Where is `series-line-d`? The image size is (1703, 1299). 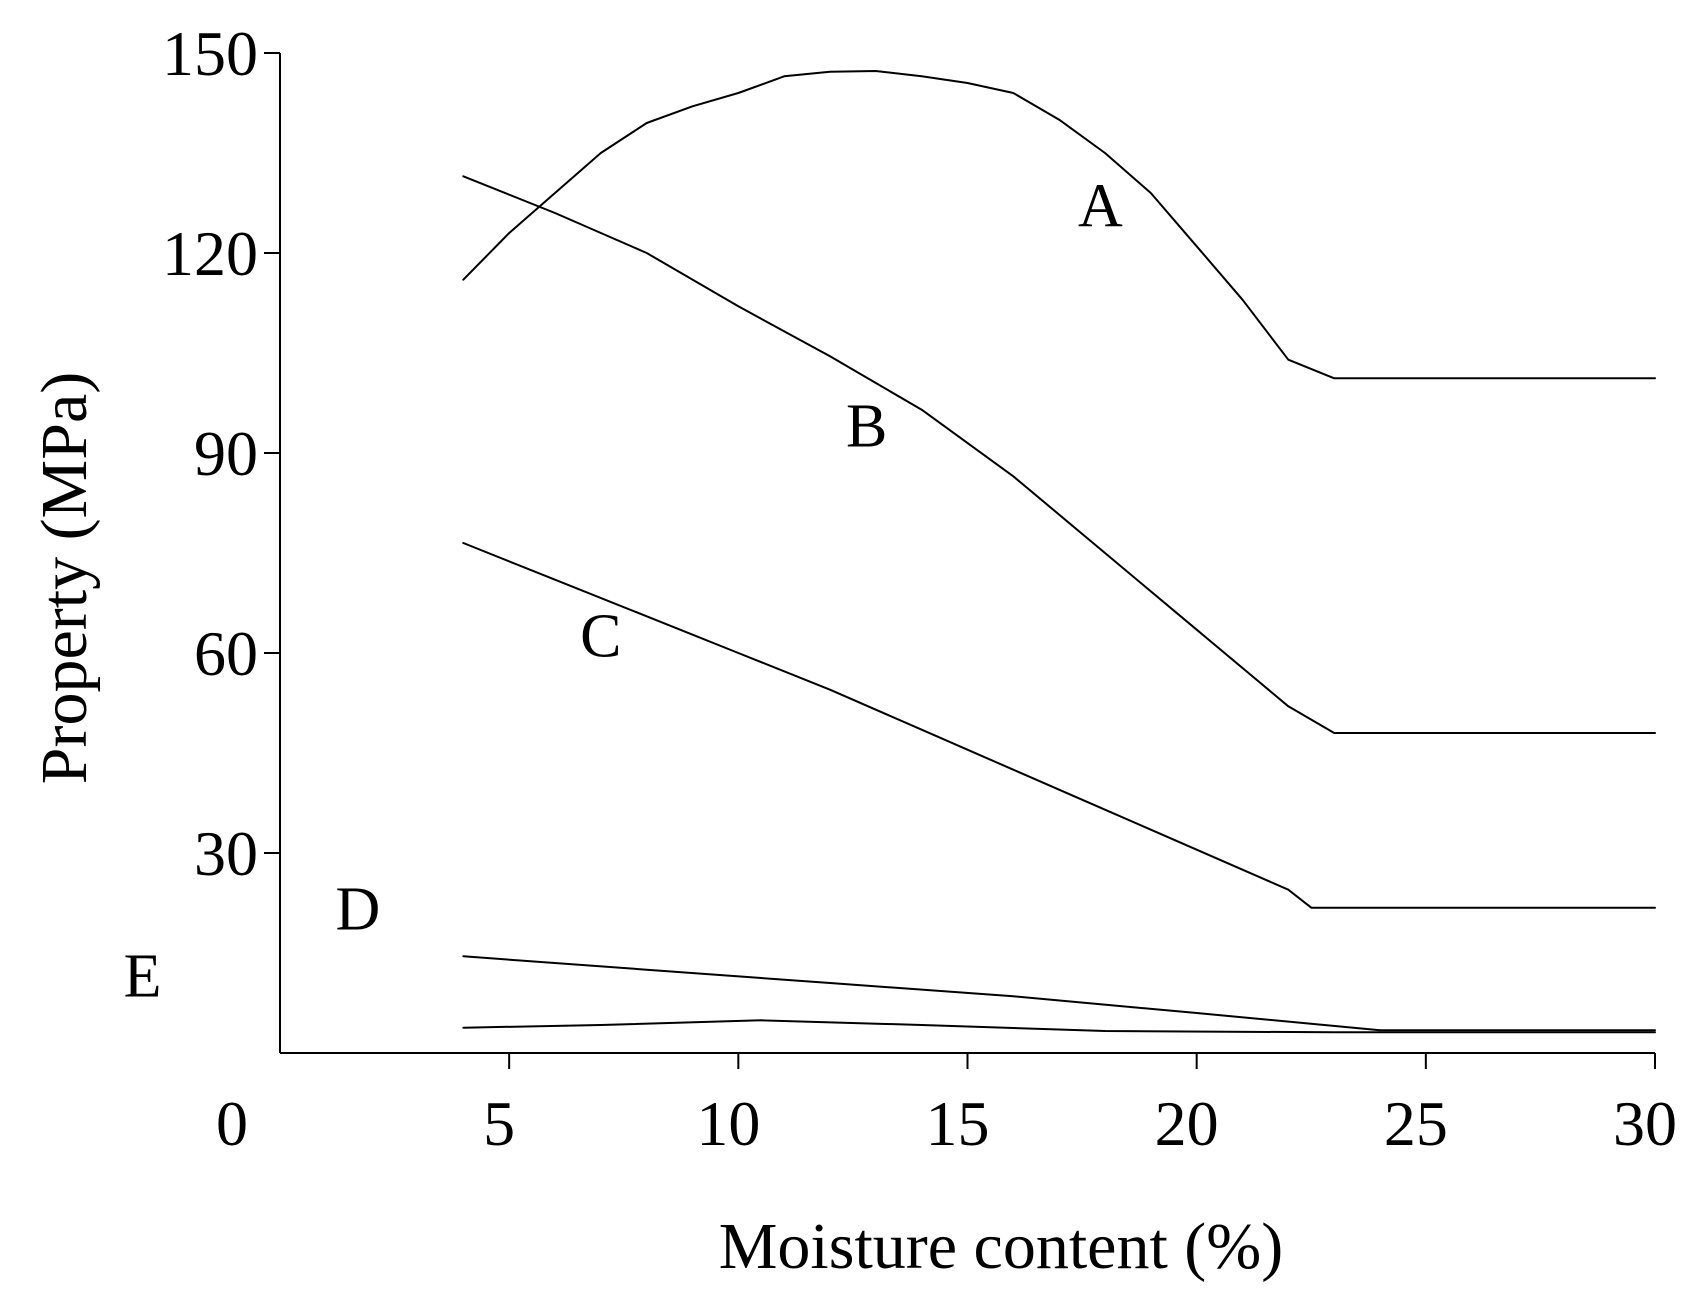
series-line-d is located at coordinates (1059, 993).